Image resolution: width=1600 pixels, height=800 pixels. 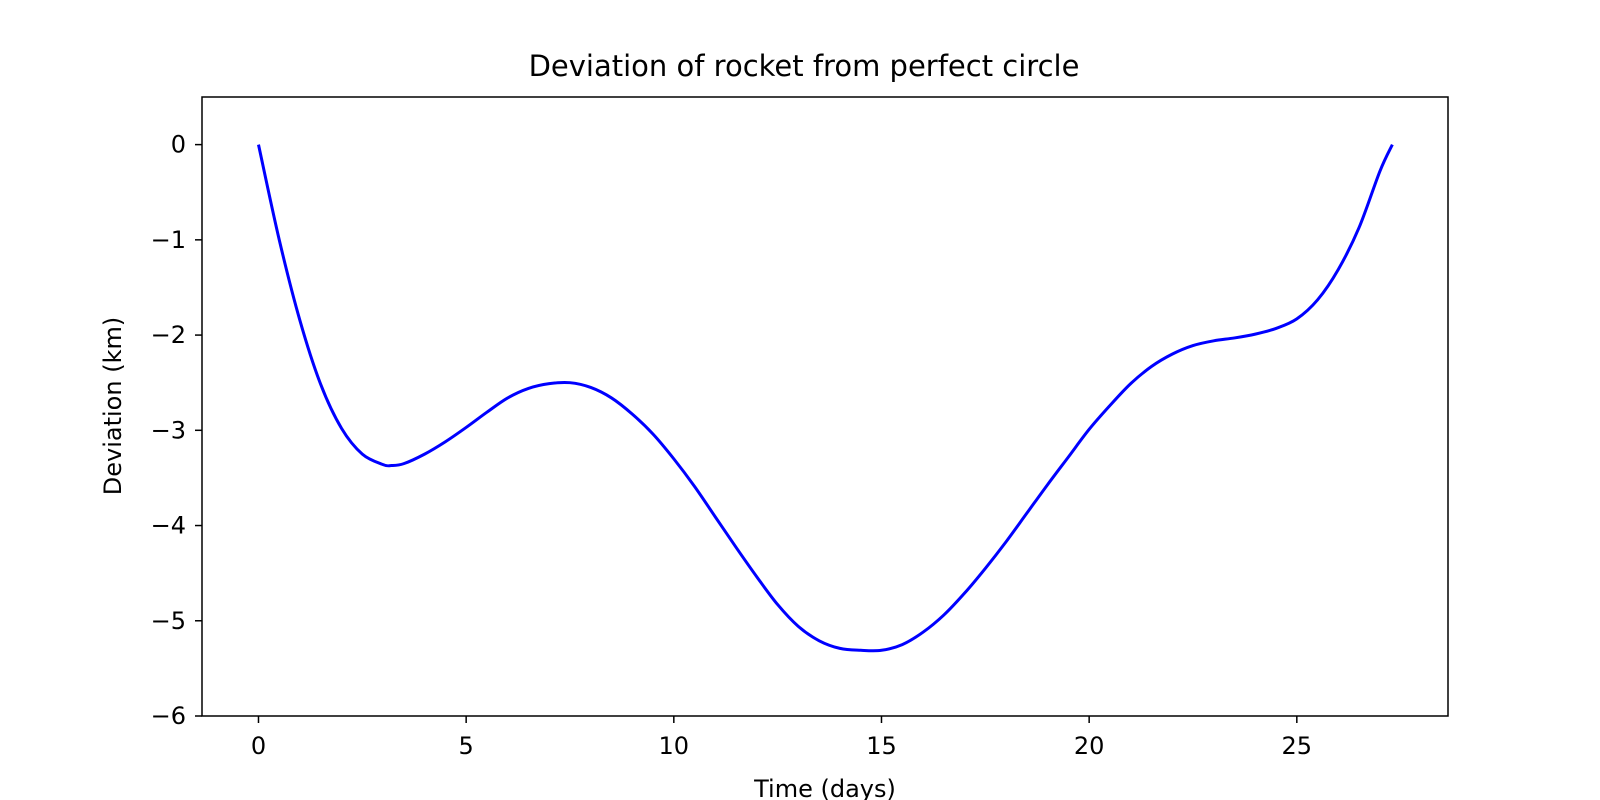 What do you see at coordinates (178, 145) in the screenshot?
I see `y-tick-label: 0` at bounding box center [178, 145].